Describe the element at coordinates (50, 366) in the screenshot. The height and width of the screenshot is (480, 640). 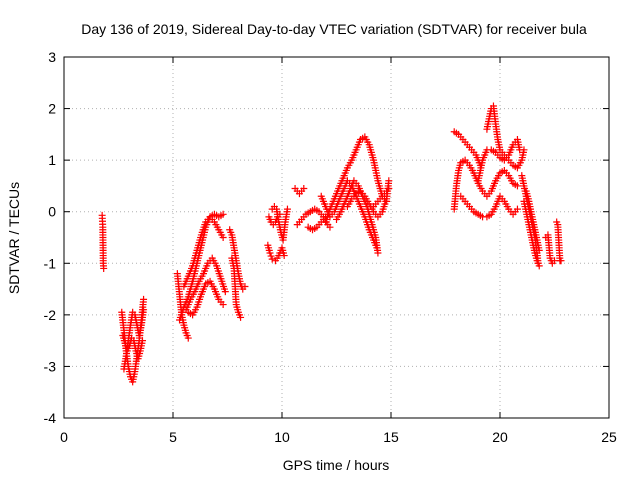
I see `y-tick-label: -3` at that location.